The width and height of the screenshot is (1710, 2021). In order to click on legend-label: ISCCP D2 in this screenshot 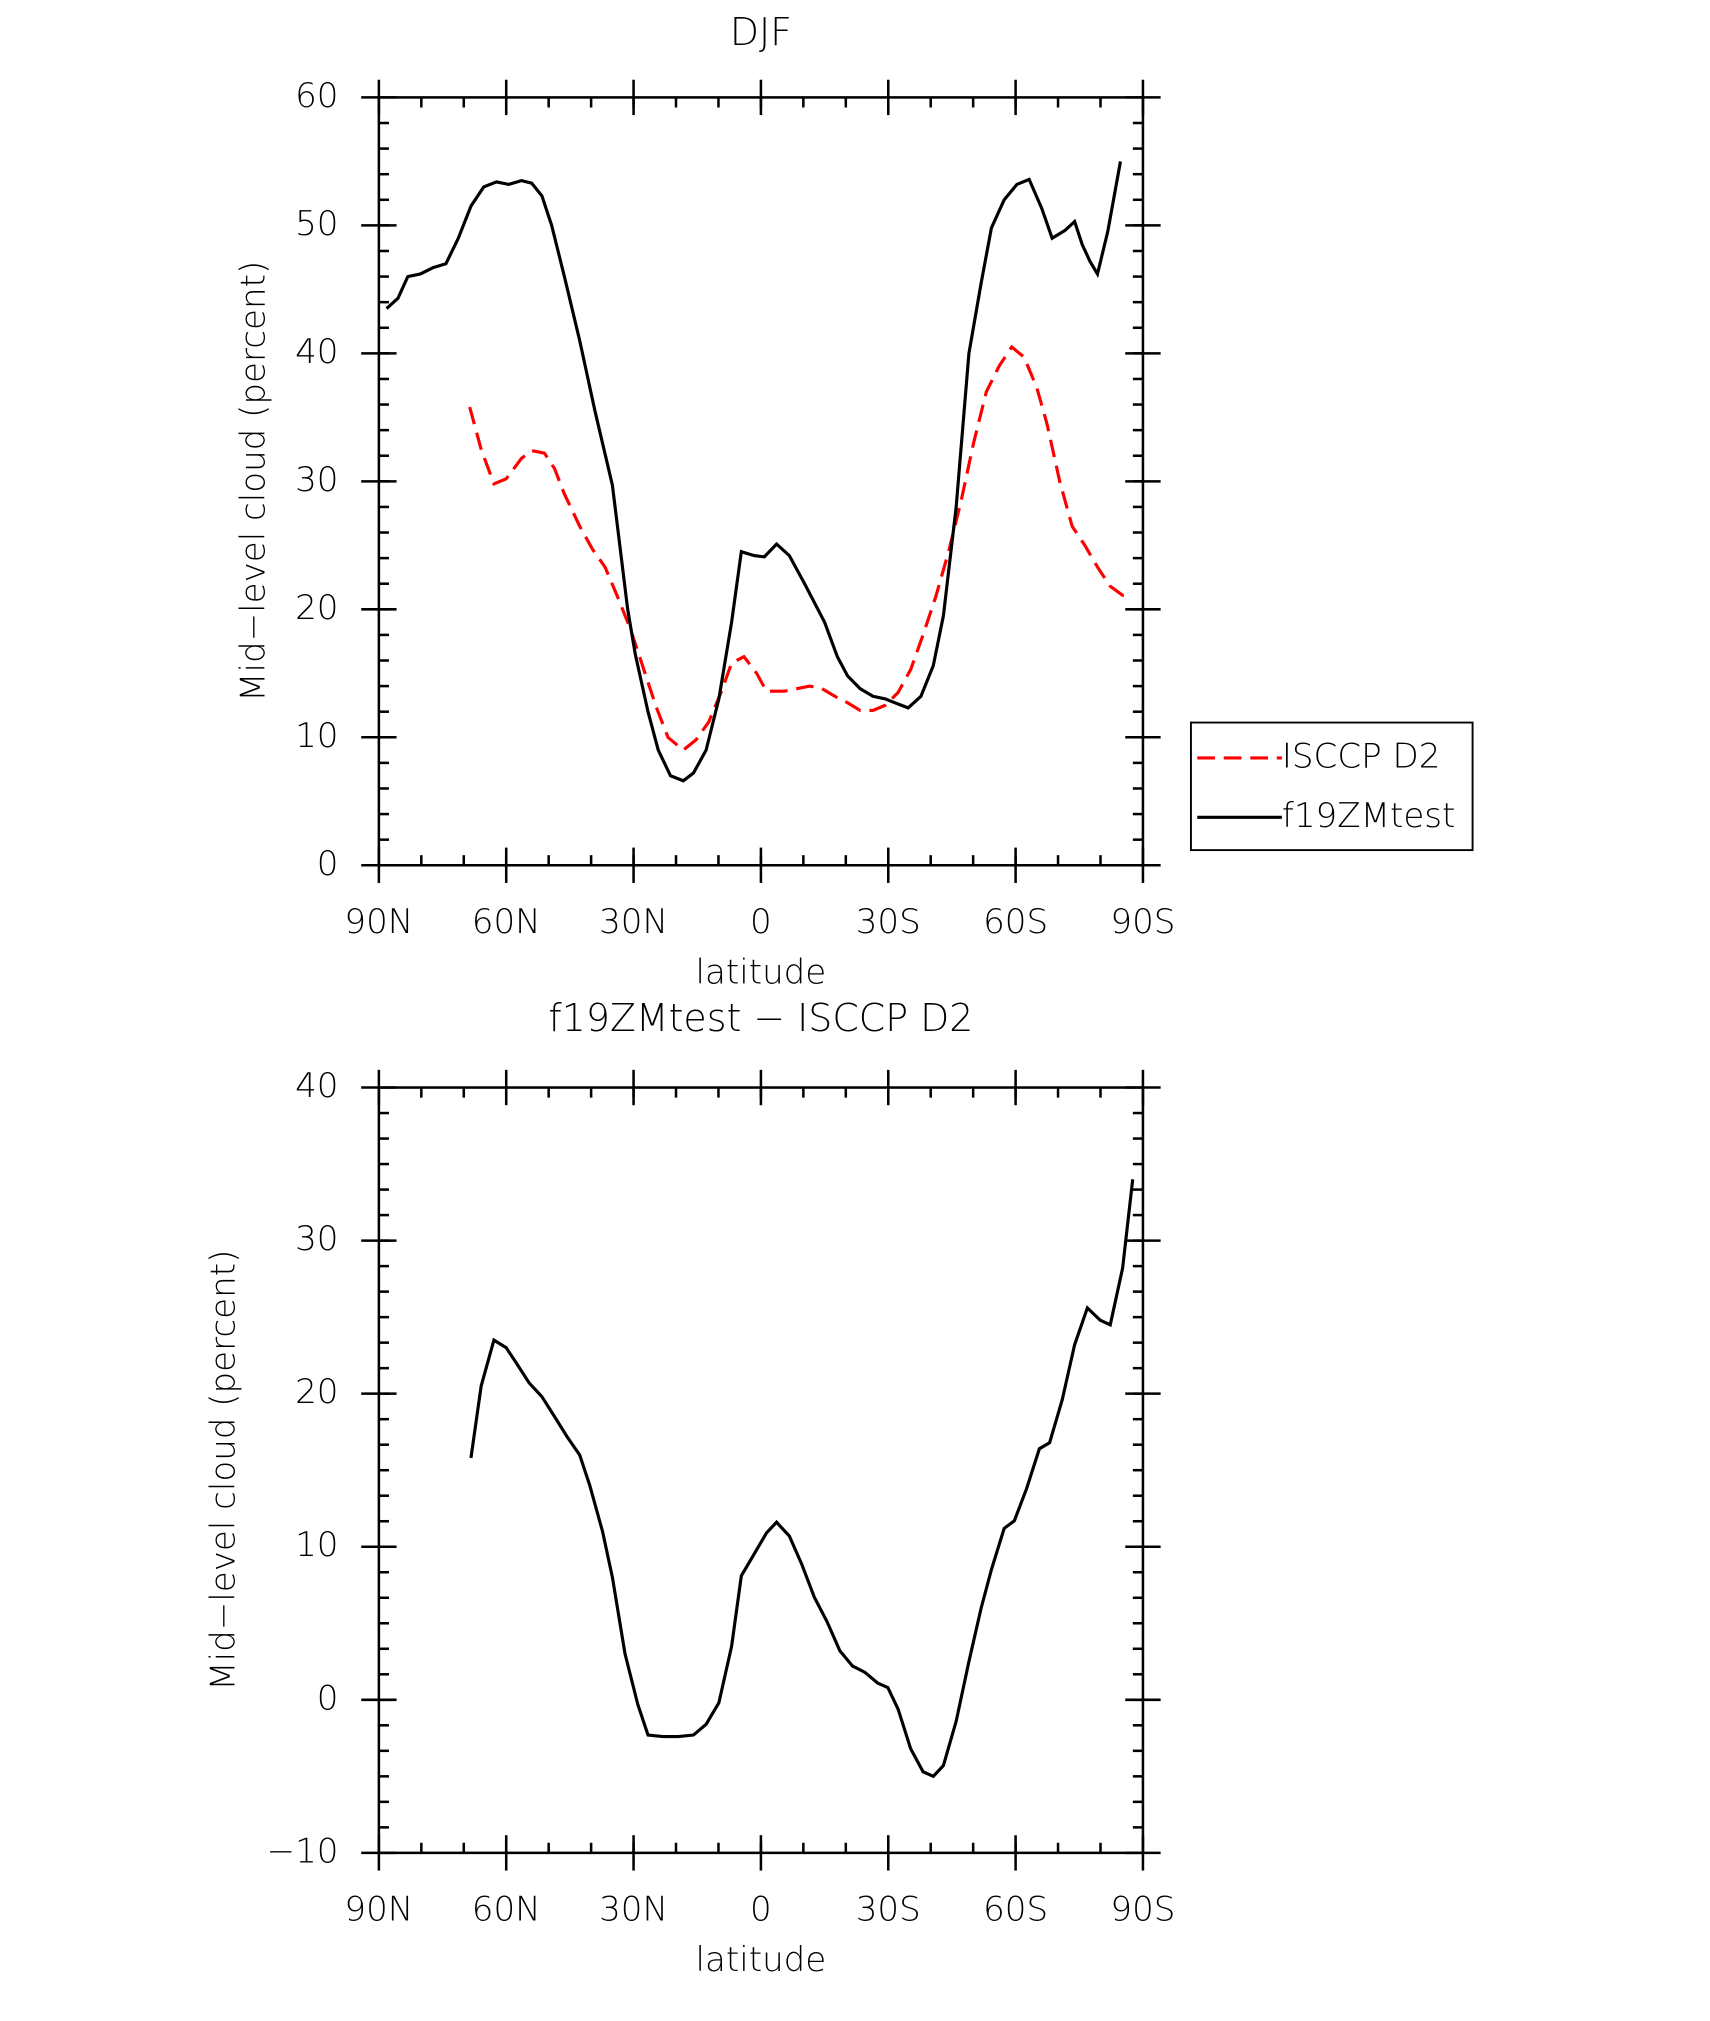, I will do `click(1361, 756)`.